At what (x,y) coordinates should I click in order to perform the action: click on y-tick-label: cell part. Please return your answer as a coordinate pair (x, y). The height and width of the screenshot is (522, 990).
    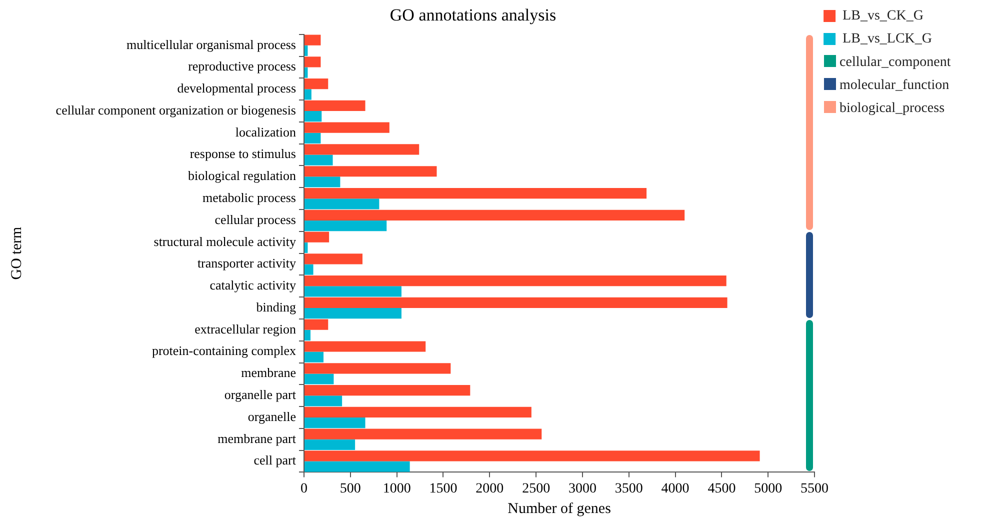
    Looking at the image, I should click on (275, 460).